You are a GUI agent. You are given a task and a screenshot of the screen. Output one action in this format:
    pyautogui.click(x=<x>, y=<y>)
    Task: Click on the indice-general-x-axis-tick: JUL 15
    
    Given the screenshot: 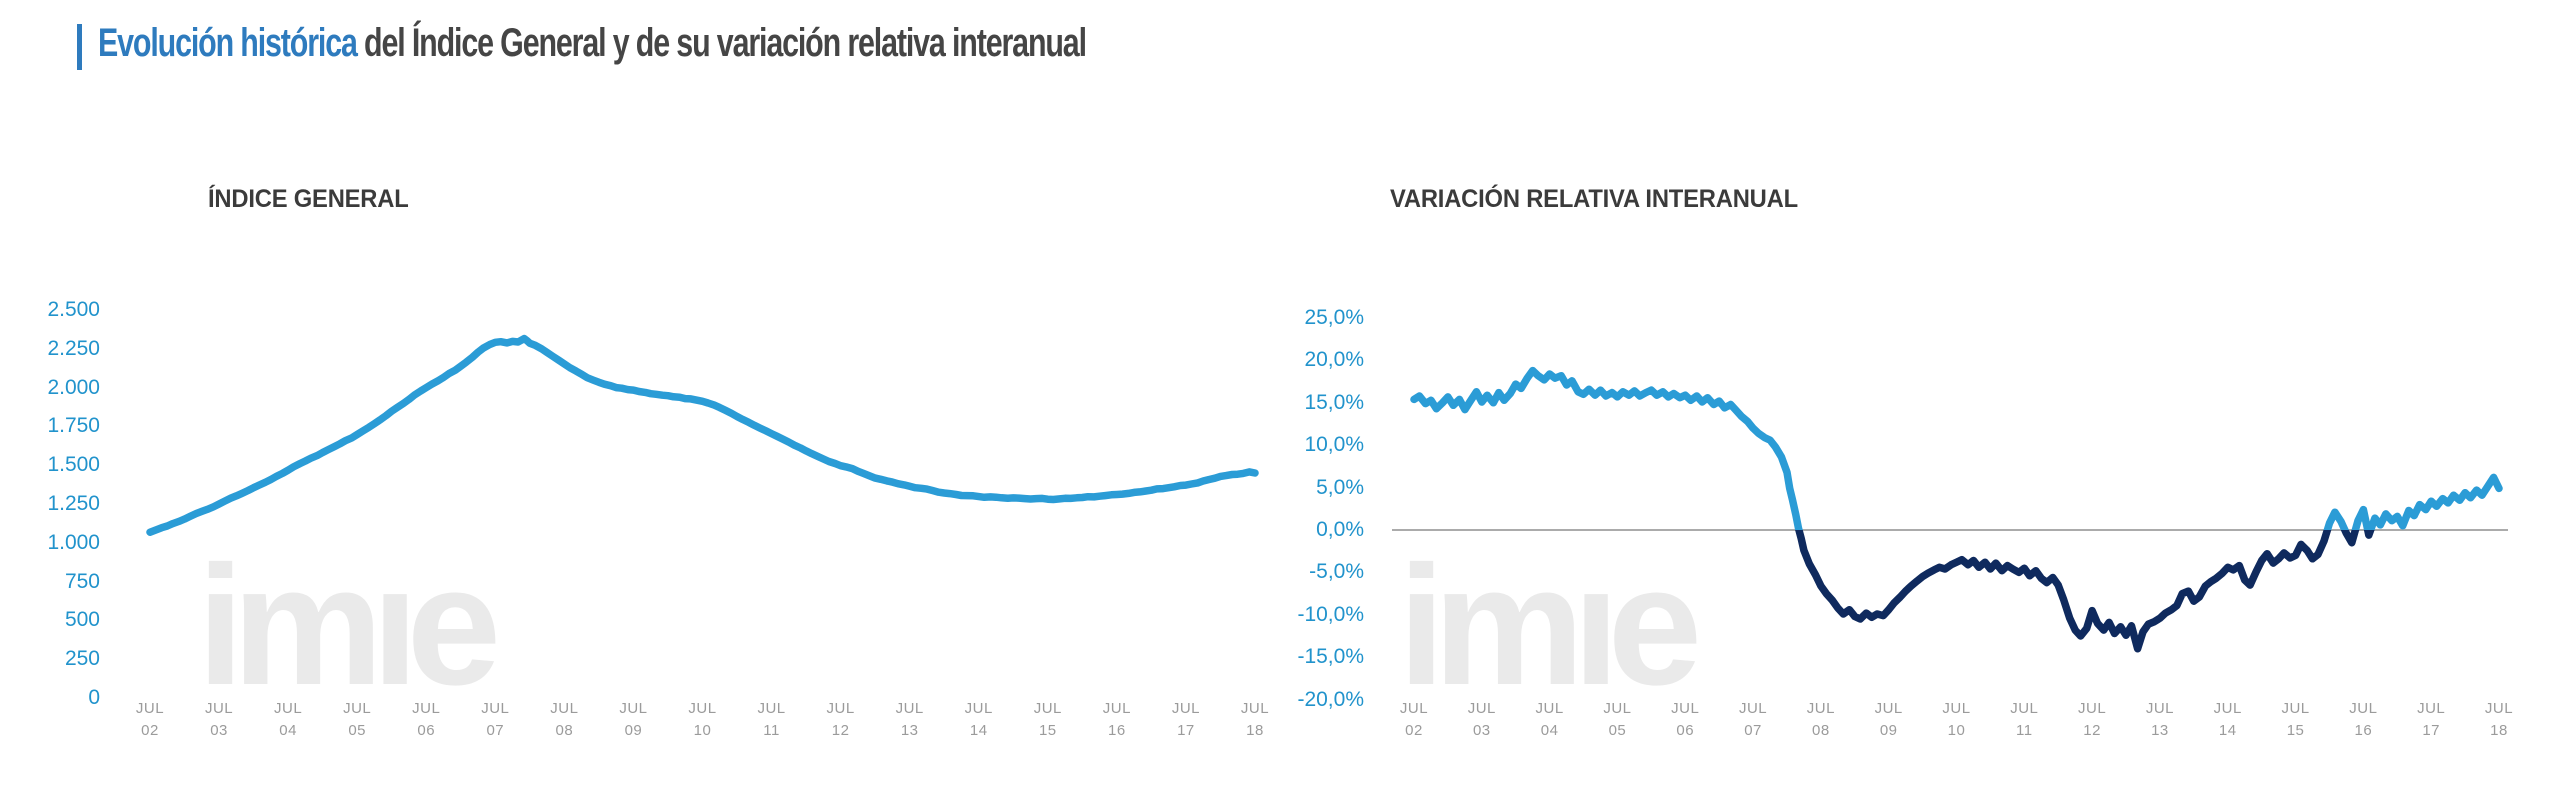 What is the action you would take?
    pyautogui.click(x=1048, y=720)
    